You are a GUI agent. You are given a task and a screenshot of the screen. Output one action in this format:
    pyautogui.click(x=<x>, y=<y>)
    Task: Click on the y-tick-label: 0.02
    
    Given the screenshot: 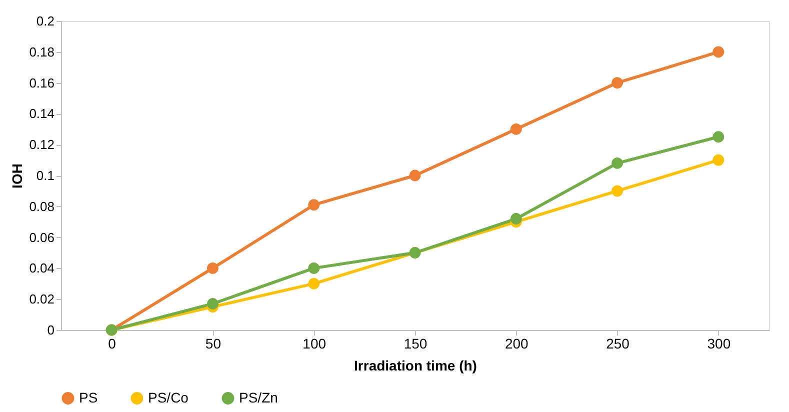 What is the action you would take?
    pyautogui.click(x=41, y=299)
    